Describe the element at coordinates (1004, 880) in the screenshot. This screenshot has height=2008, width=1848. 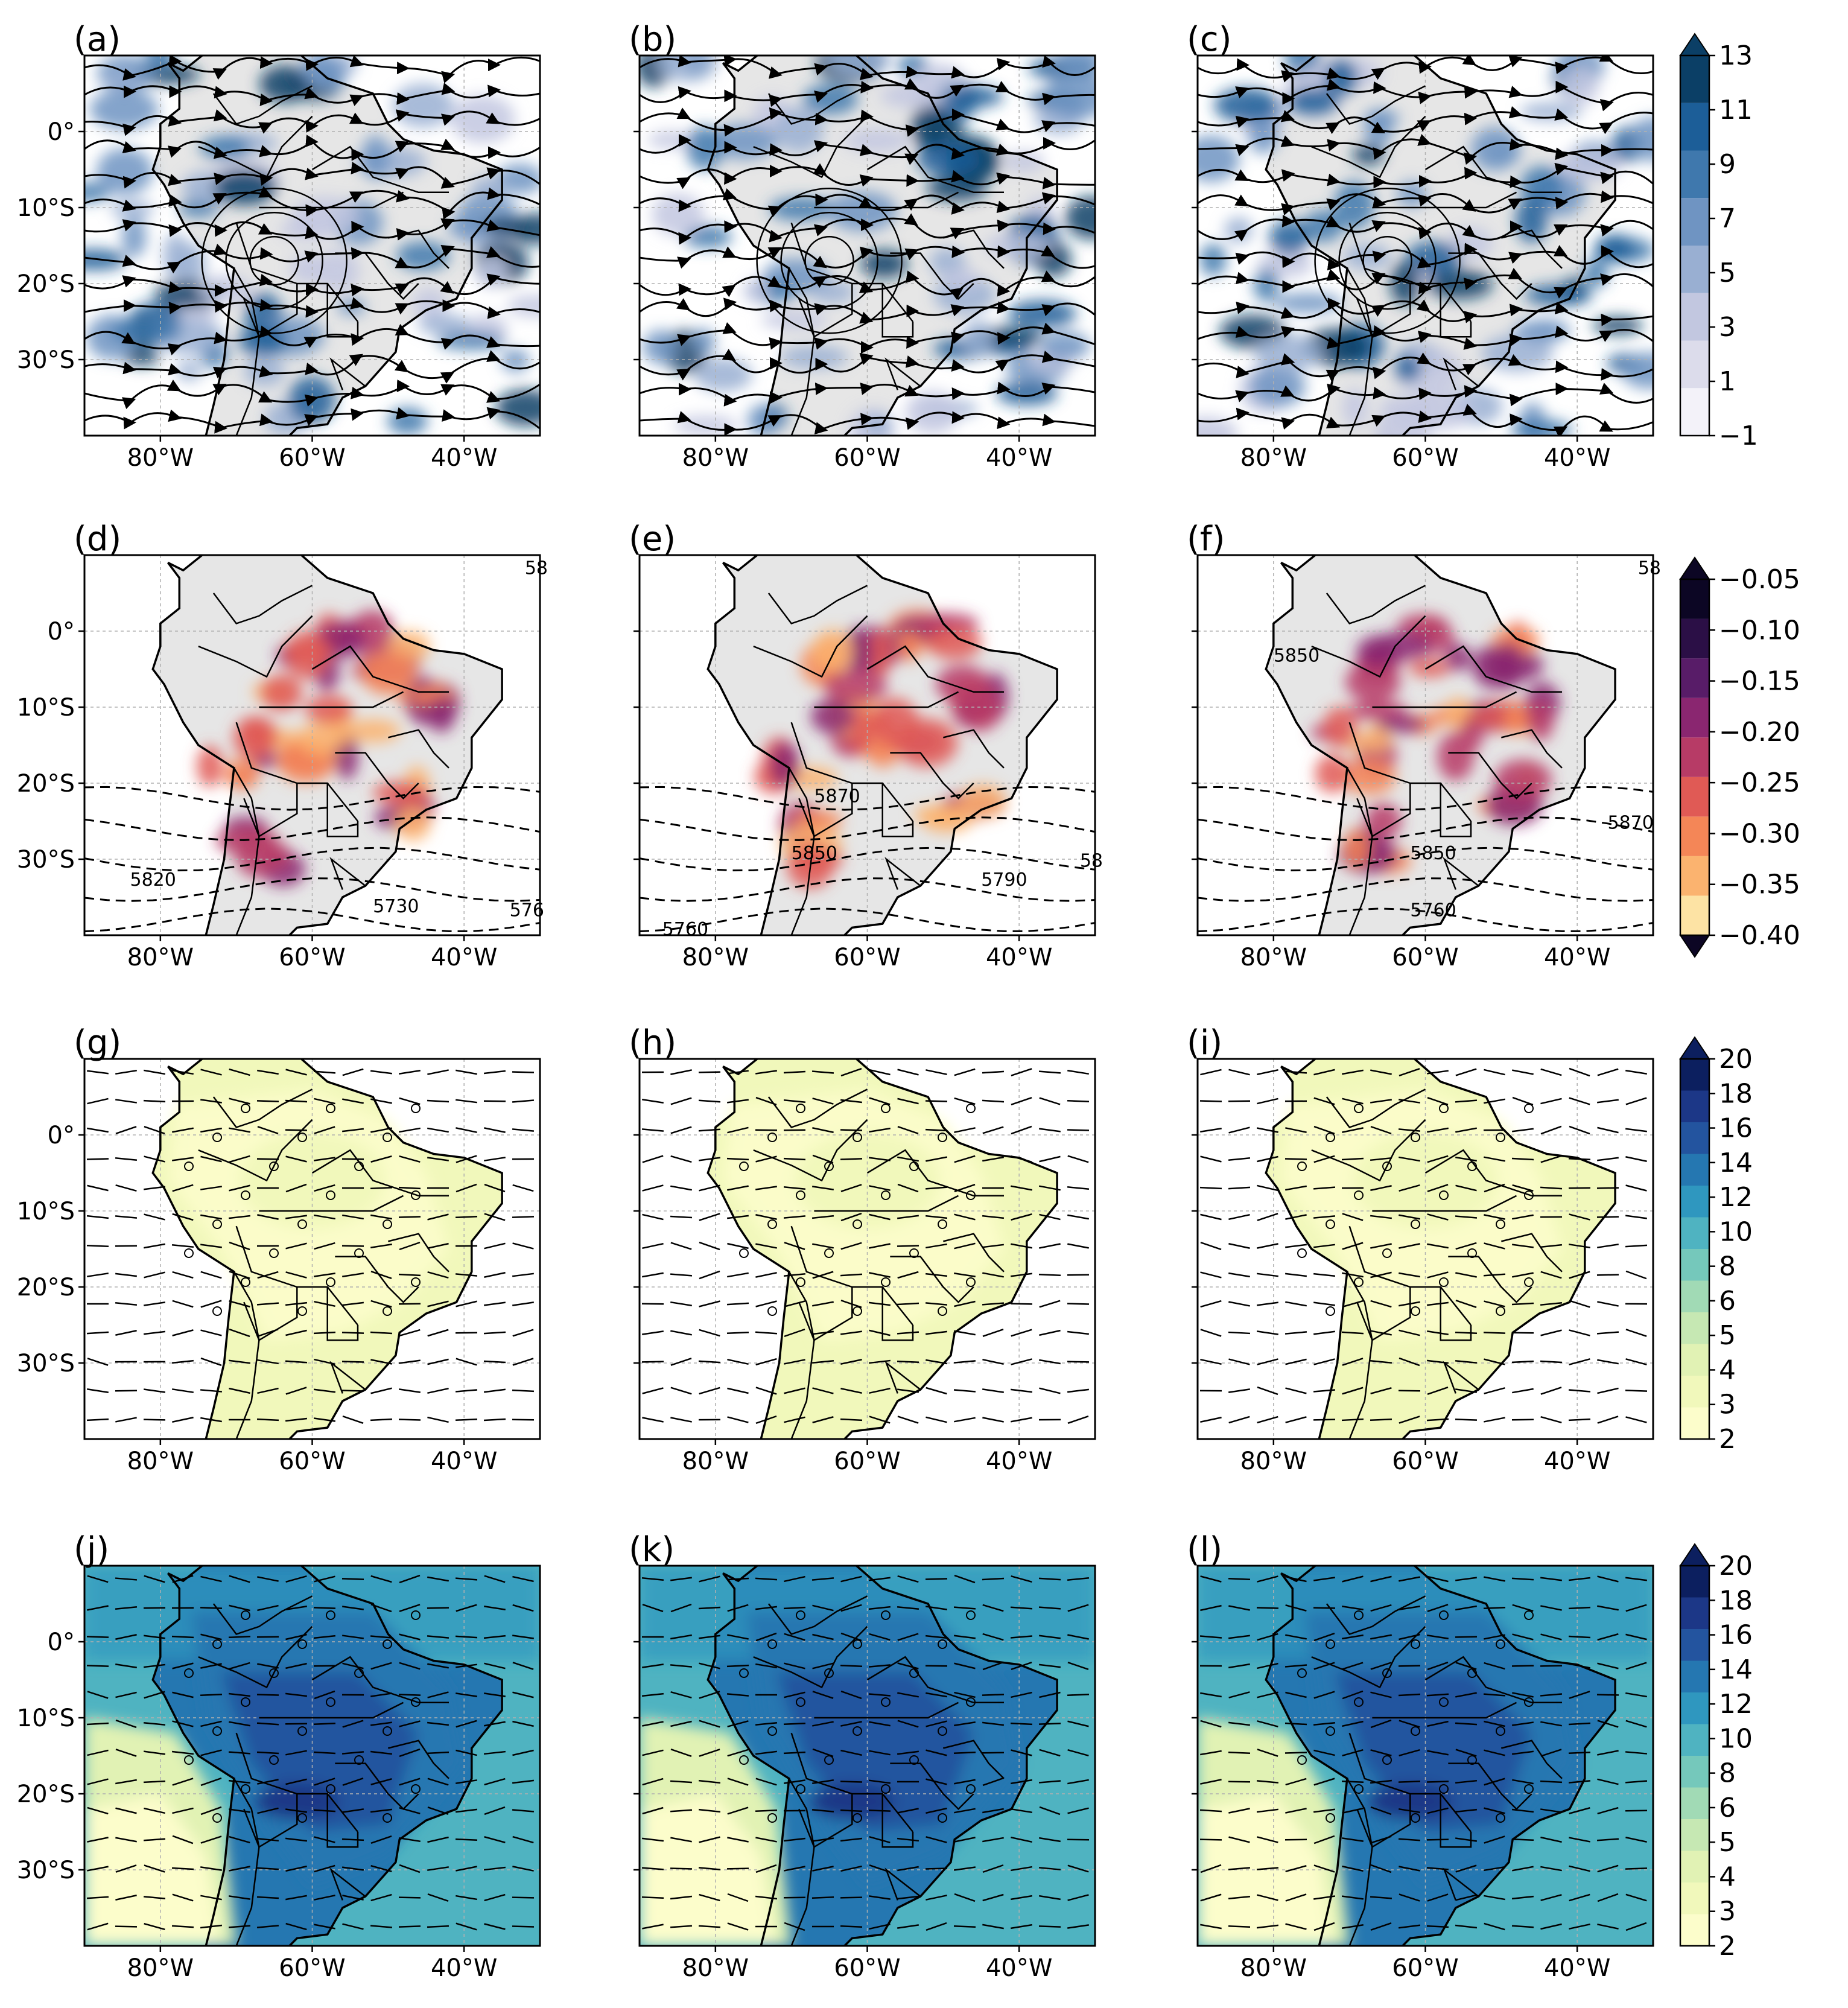
I see `contour-label: 5790` at that location.